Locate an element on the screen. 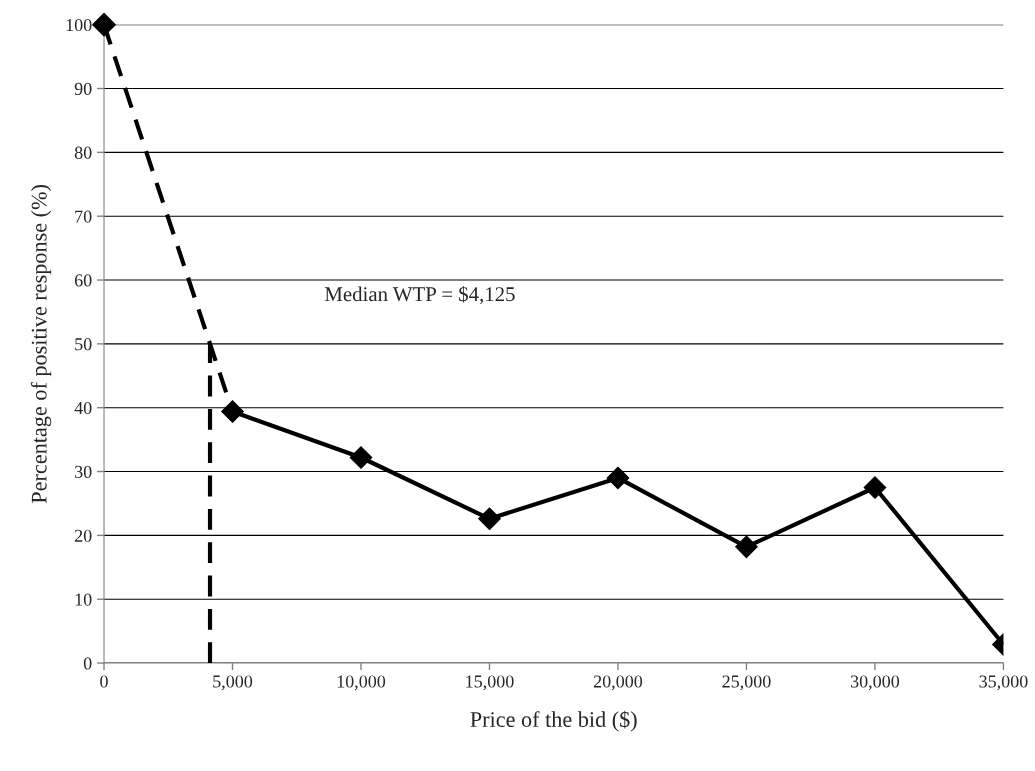 This screenshot has height=771, width=1035. y-tick-label: 70 is located at coordinates (83, 216).